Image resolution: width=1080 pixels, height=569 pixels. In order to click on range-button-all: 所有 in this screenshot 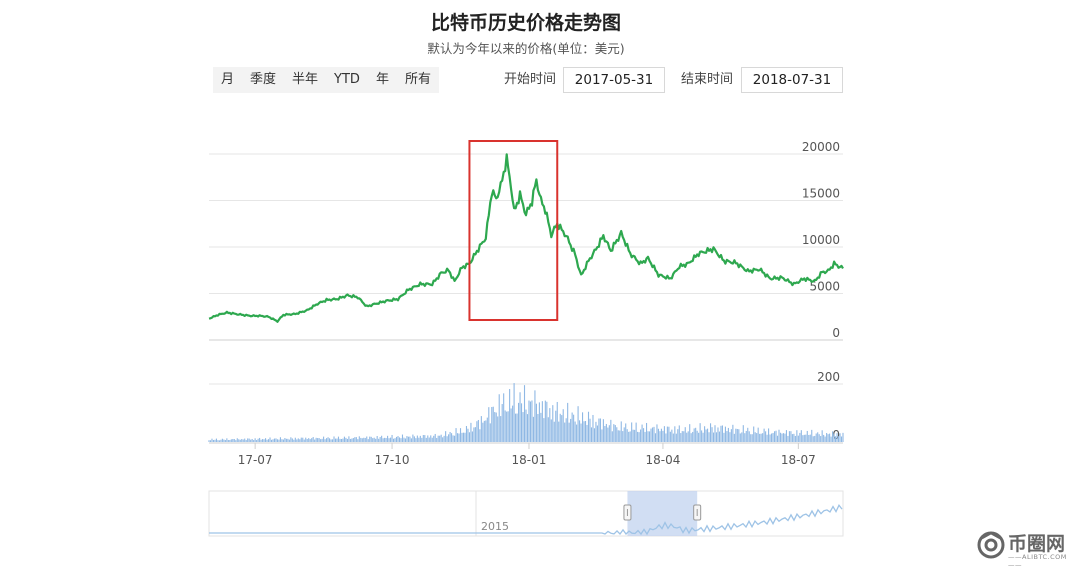, I will do `click(417, 80)`.